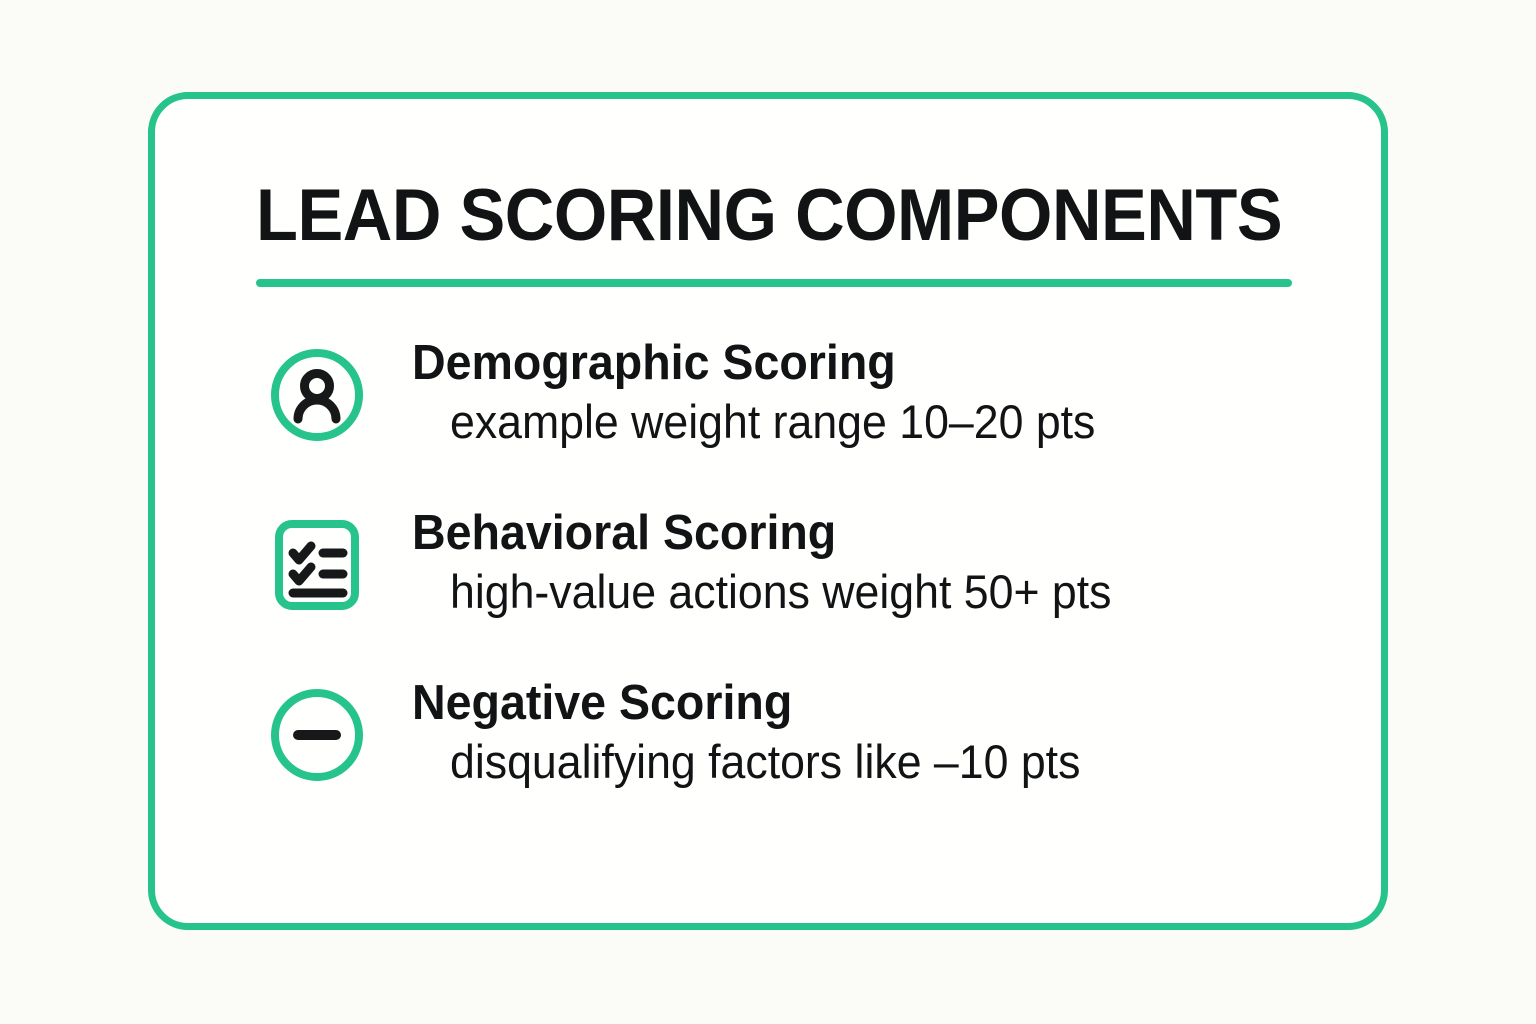 The width and height of the screenshot is (1536, 1024). Describe the element at coordinates (654, 363) in the screenshot. I see `list-item-heading: Demographic Scoring` at that location.